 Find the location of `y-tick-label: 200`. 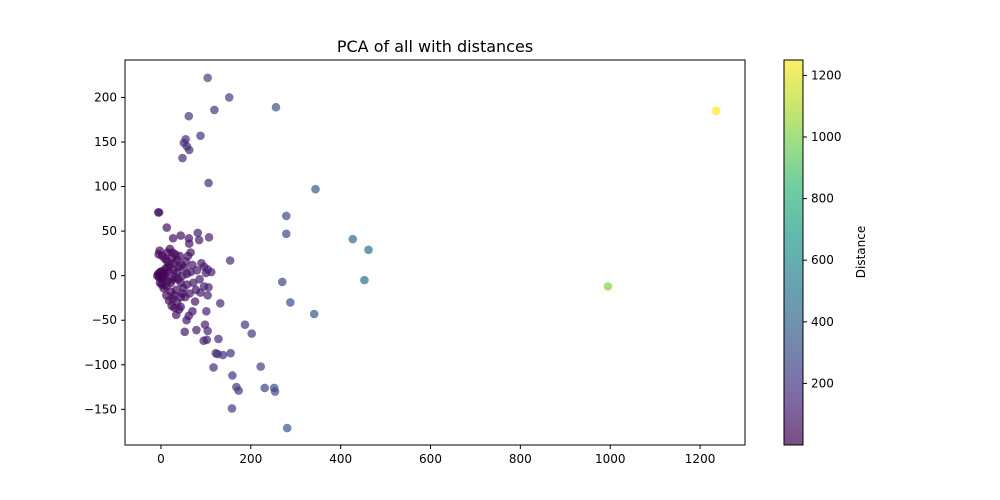

y-tick-label: 200 is located at coordinates (105, 97).